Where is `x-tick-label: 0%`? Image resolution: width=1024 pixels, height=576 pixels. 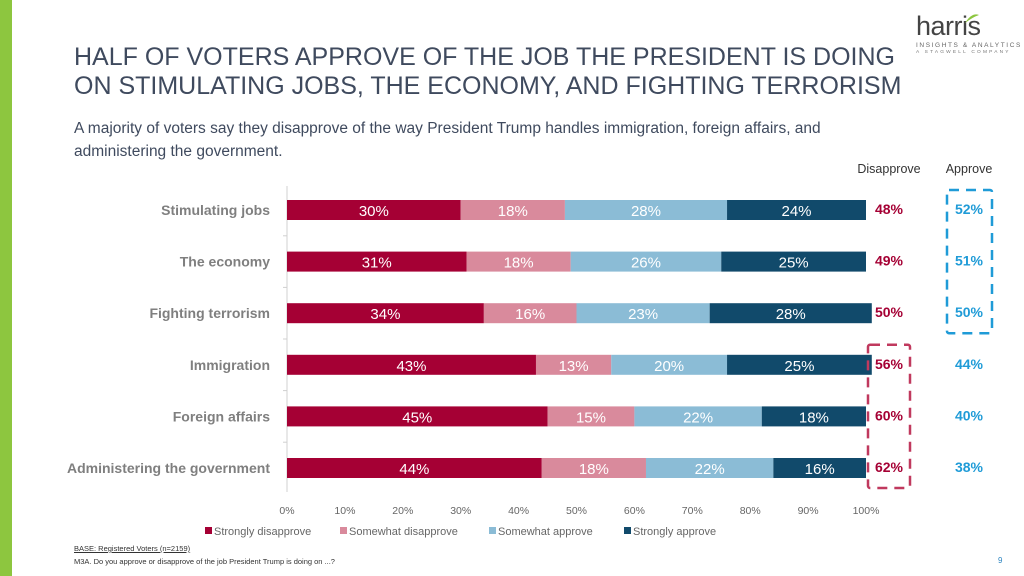
x-tick-label: 0% is located at coordinates (286, 511).